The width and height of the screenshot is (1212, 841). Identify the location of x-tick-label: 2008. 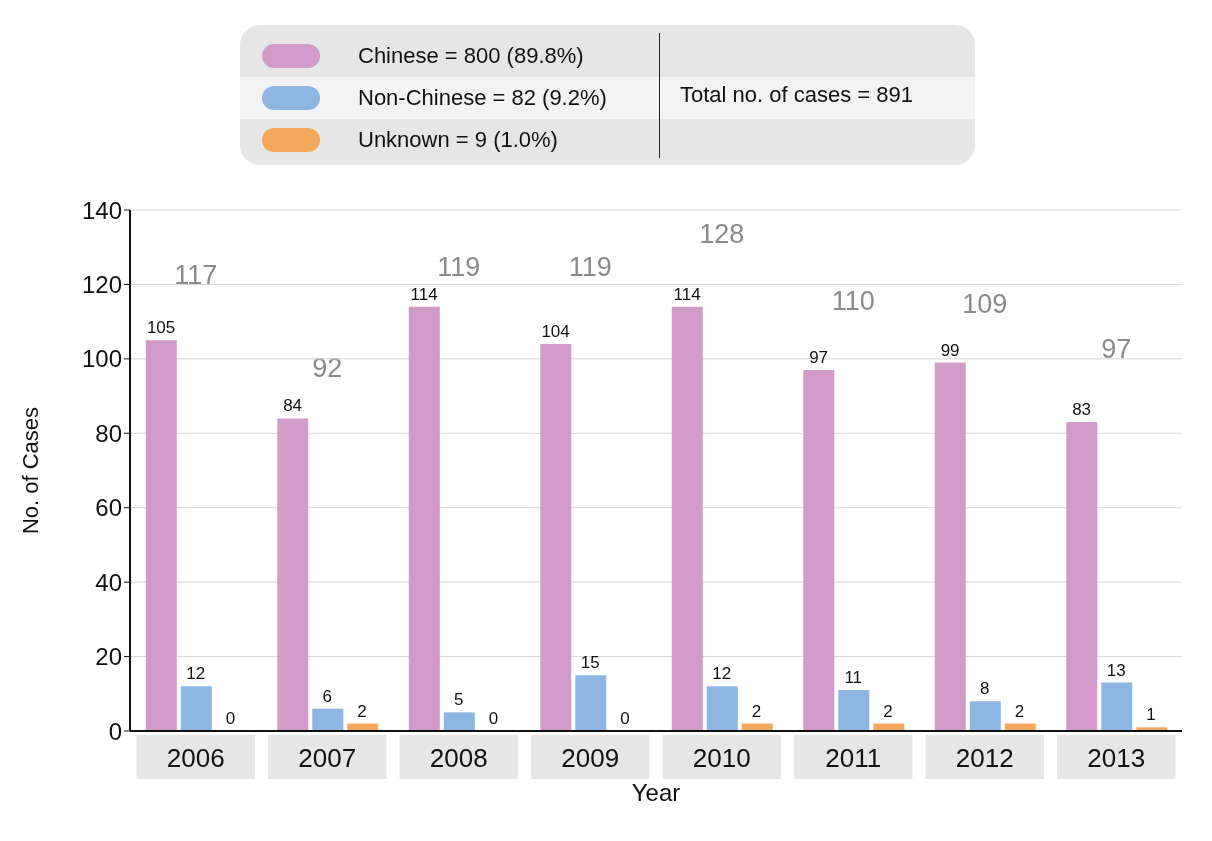
(458, 758).